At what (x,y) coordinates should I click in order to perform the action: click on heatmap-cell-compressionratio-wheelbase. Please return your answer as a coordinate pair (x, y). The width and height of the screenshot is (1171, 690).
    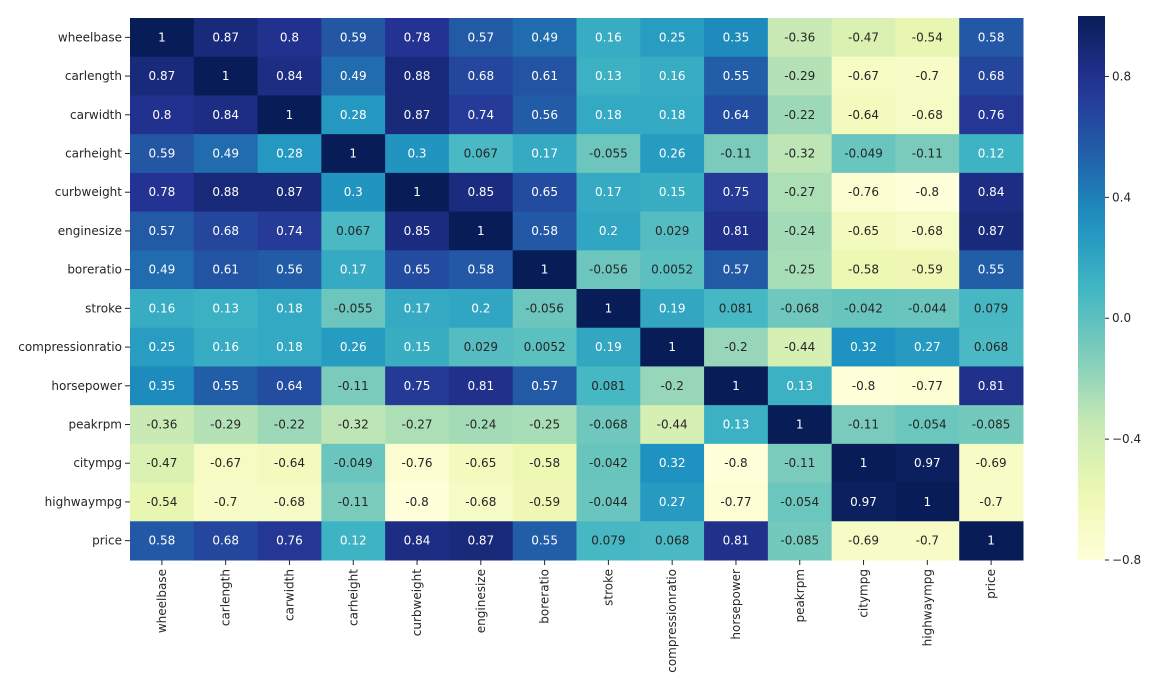
    Looking at the image, I should click on (162, 347).